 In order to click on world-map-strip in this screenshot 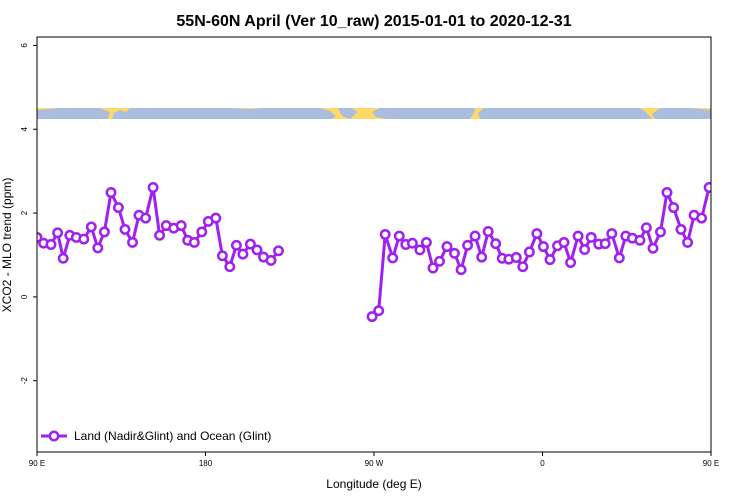, I will do `click(374, 113)`.